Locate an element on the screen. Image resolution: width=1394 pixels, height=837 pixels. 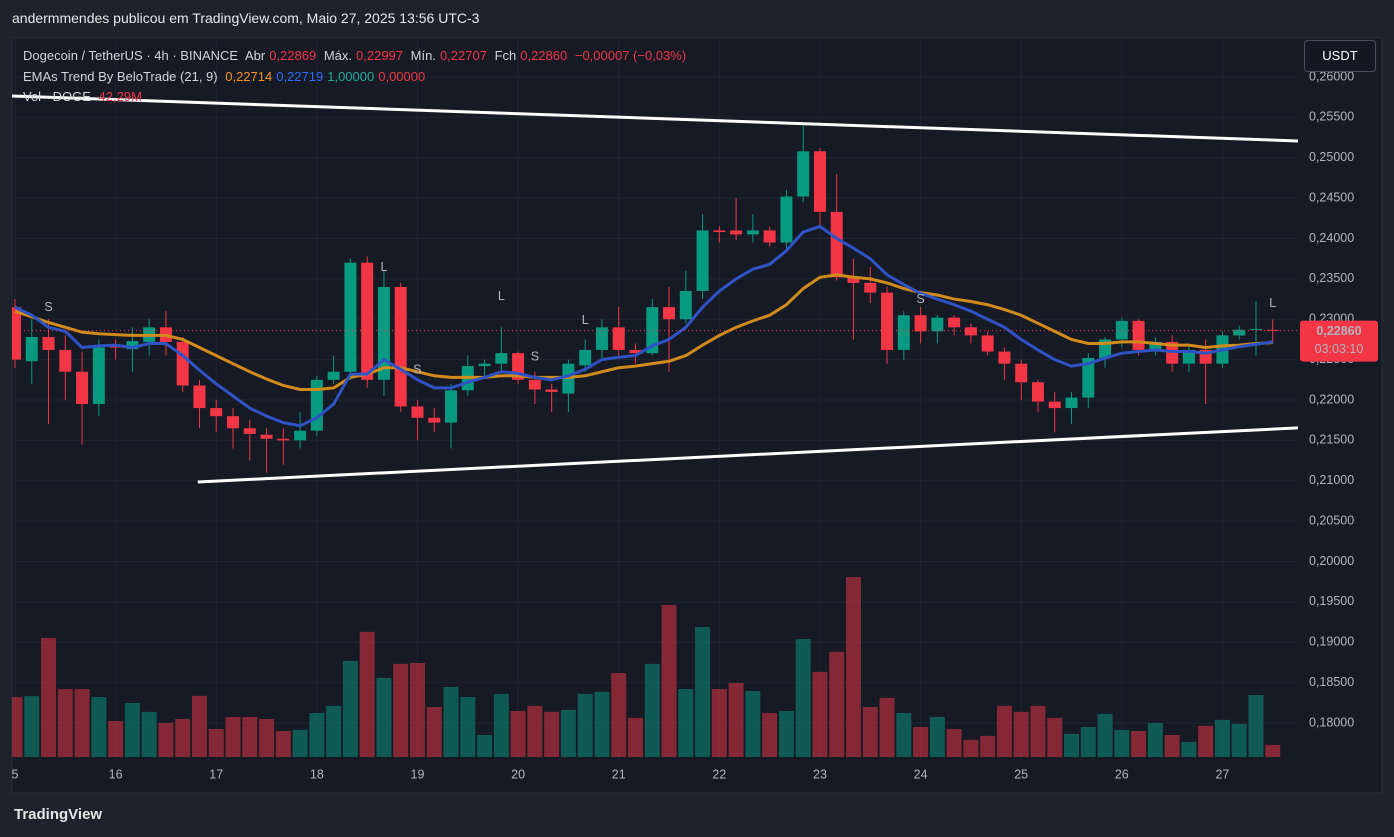
y-tick-label: 0,25000 is located at coordinates (1331, 157).